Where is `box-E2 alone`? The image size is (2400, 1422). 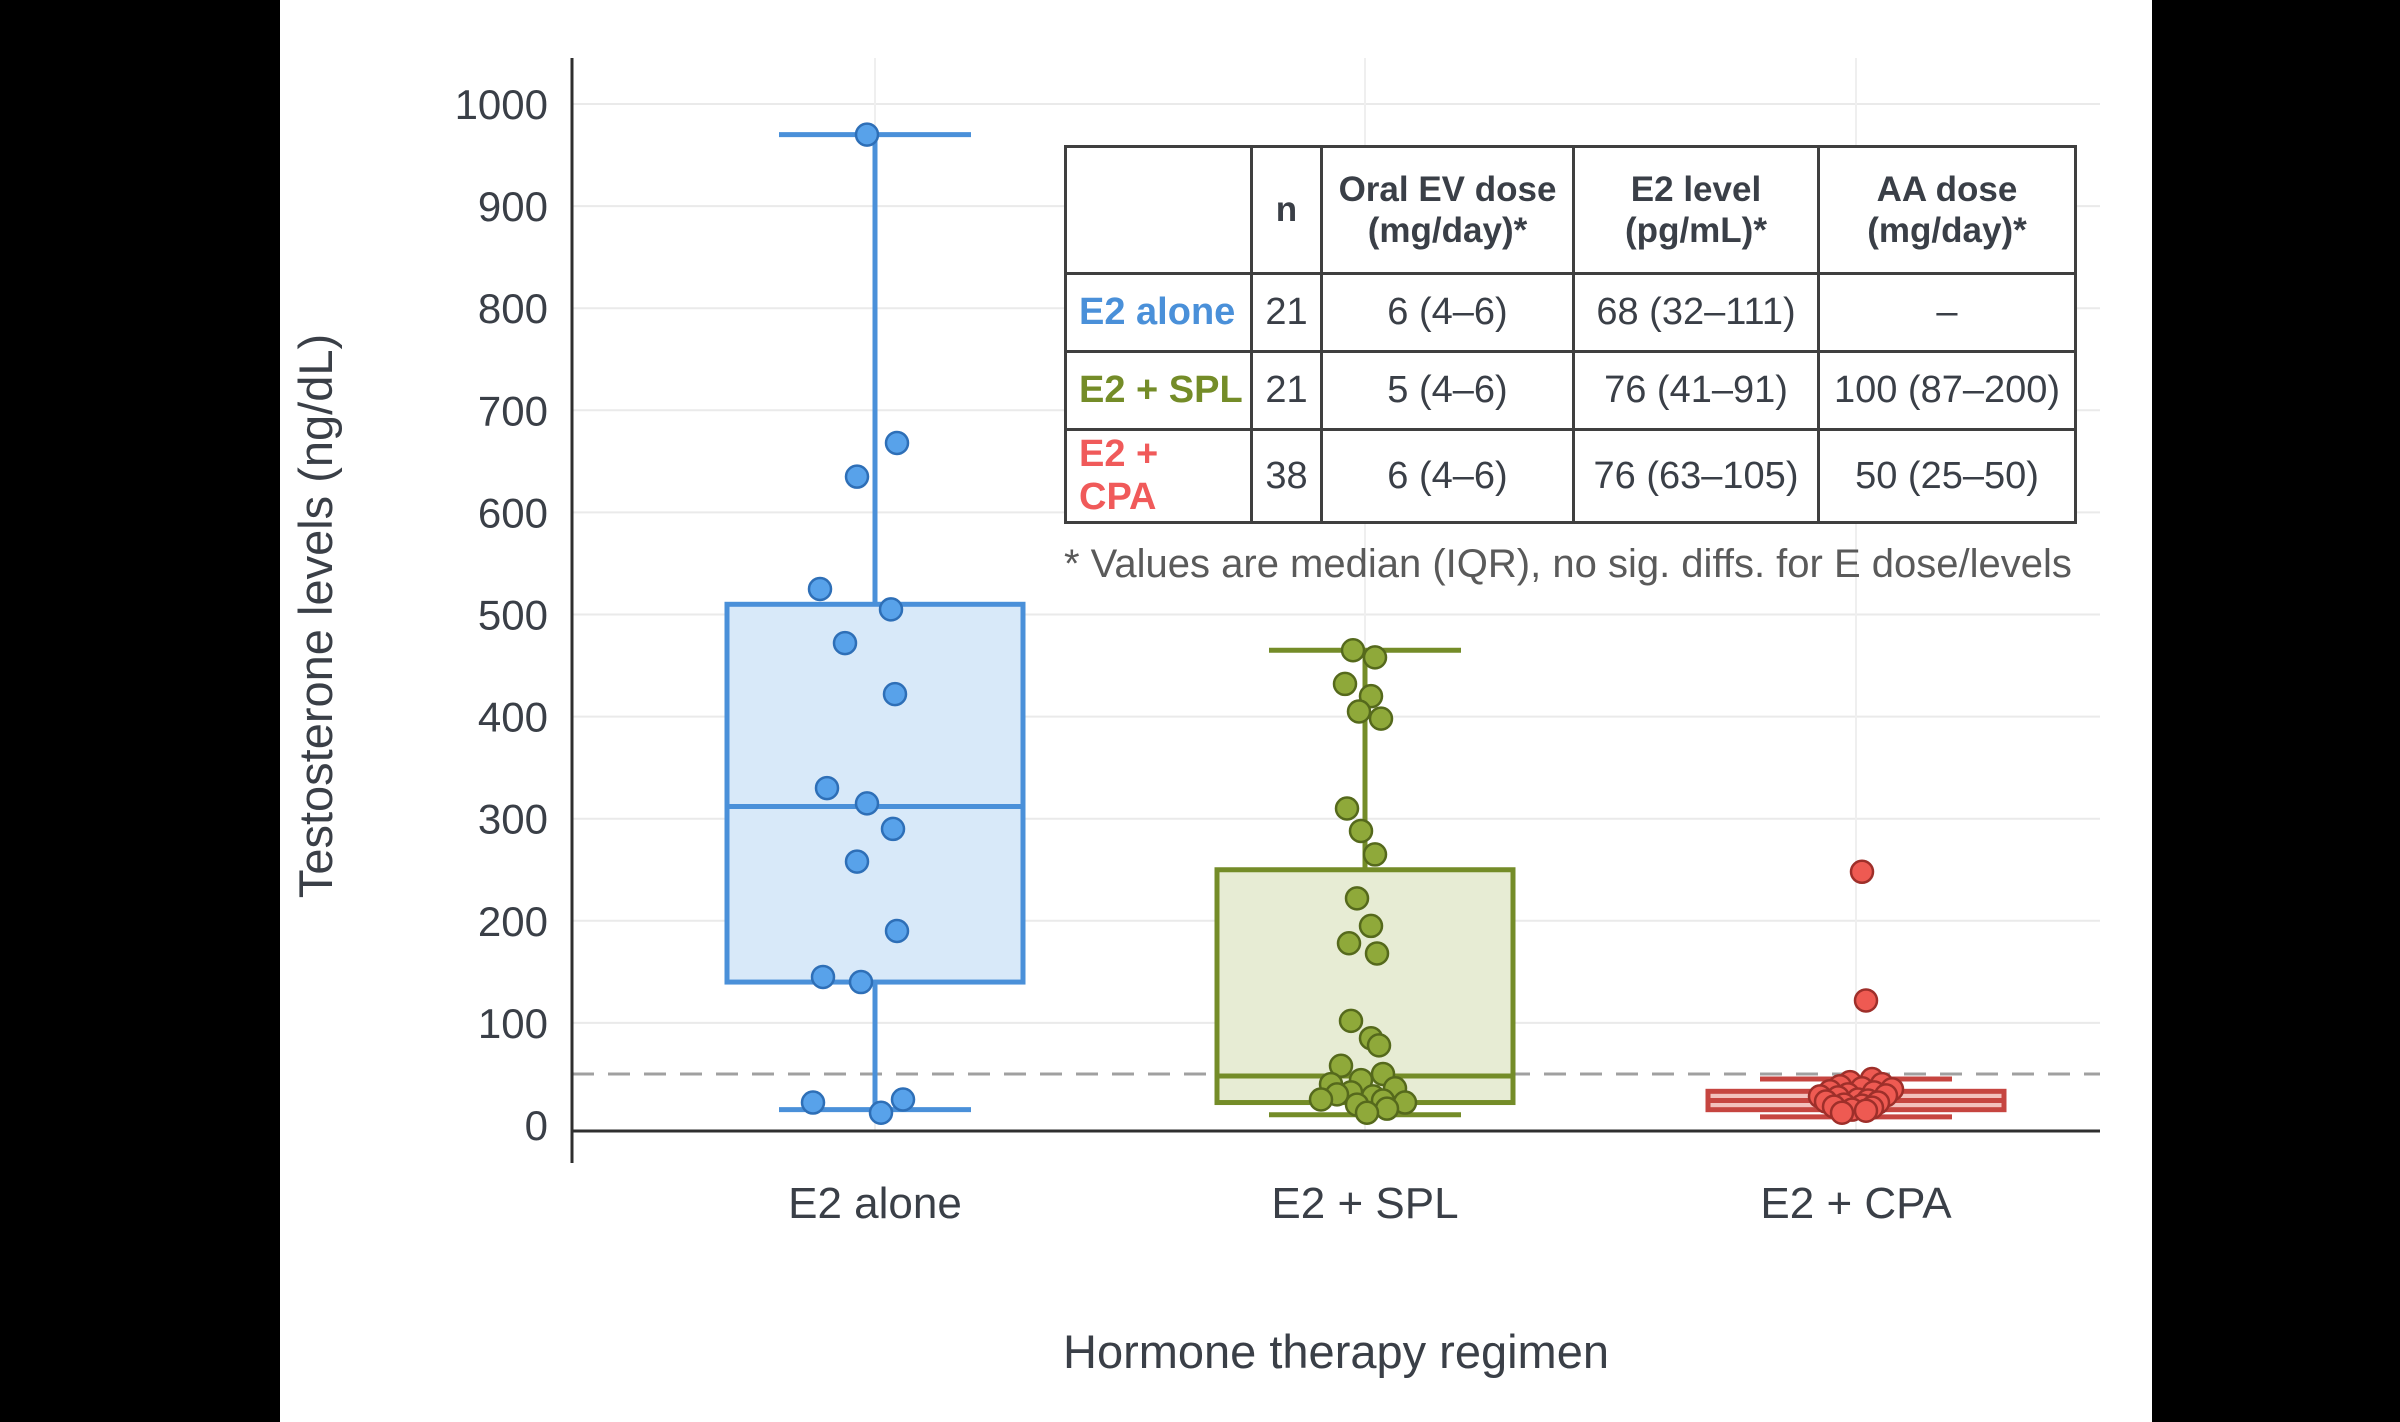
box-E2 alone is located at coordinates (875, 793).